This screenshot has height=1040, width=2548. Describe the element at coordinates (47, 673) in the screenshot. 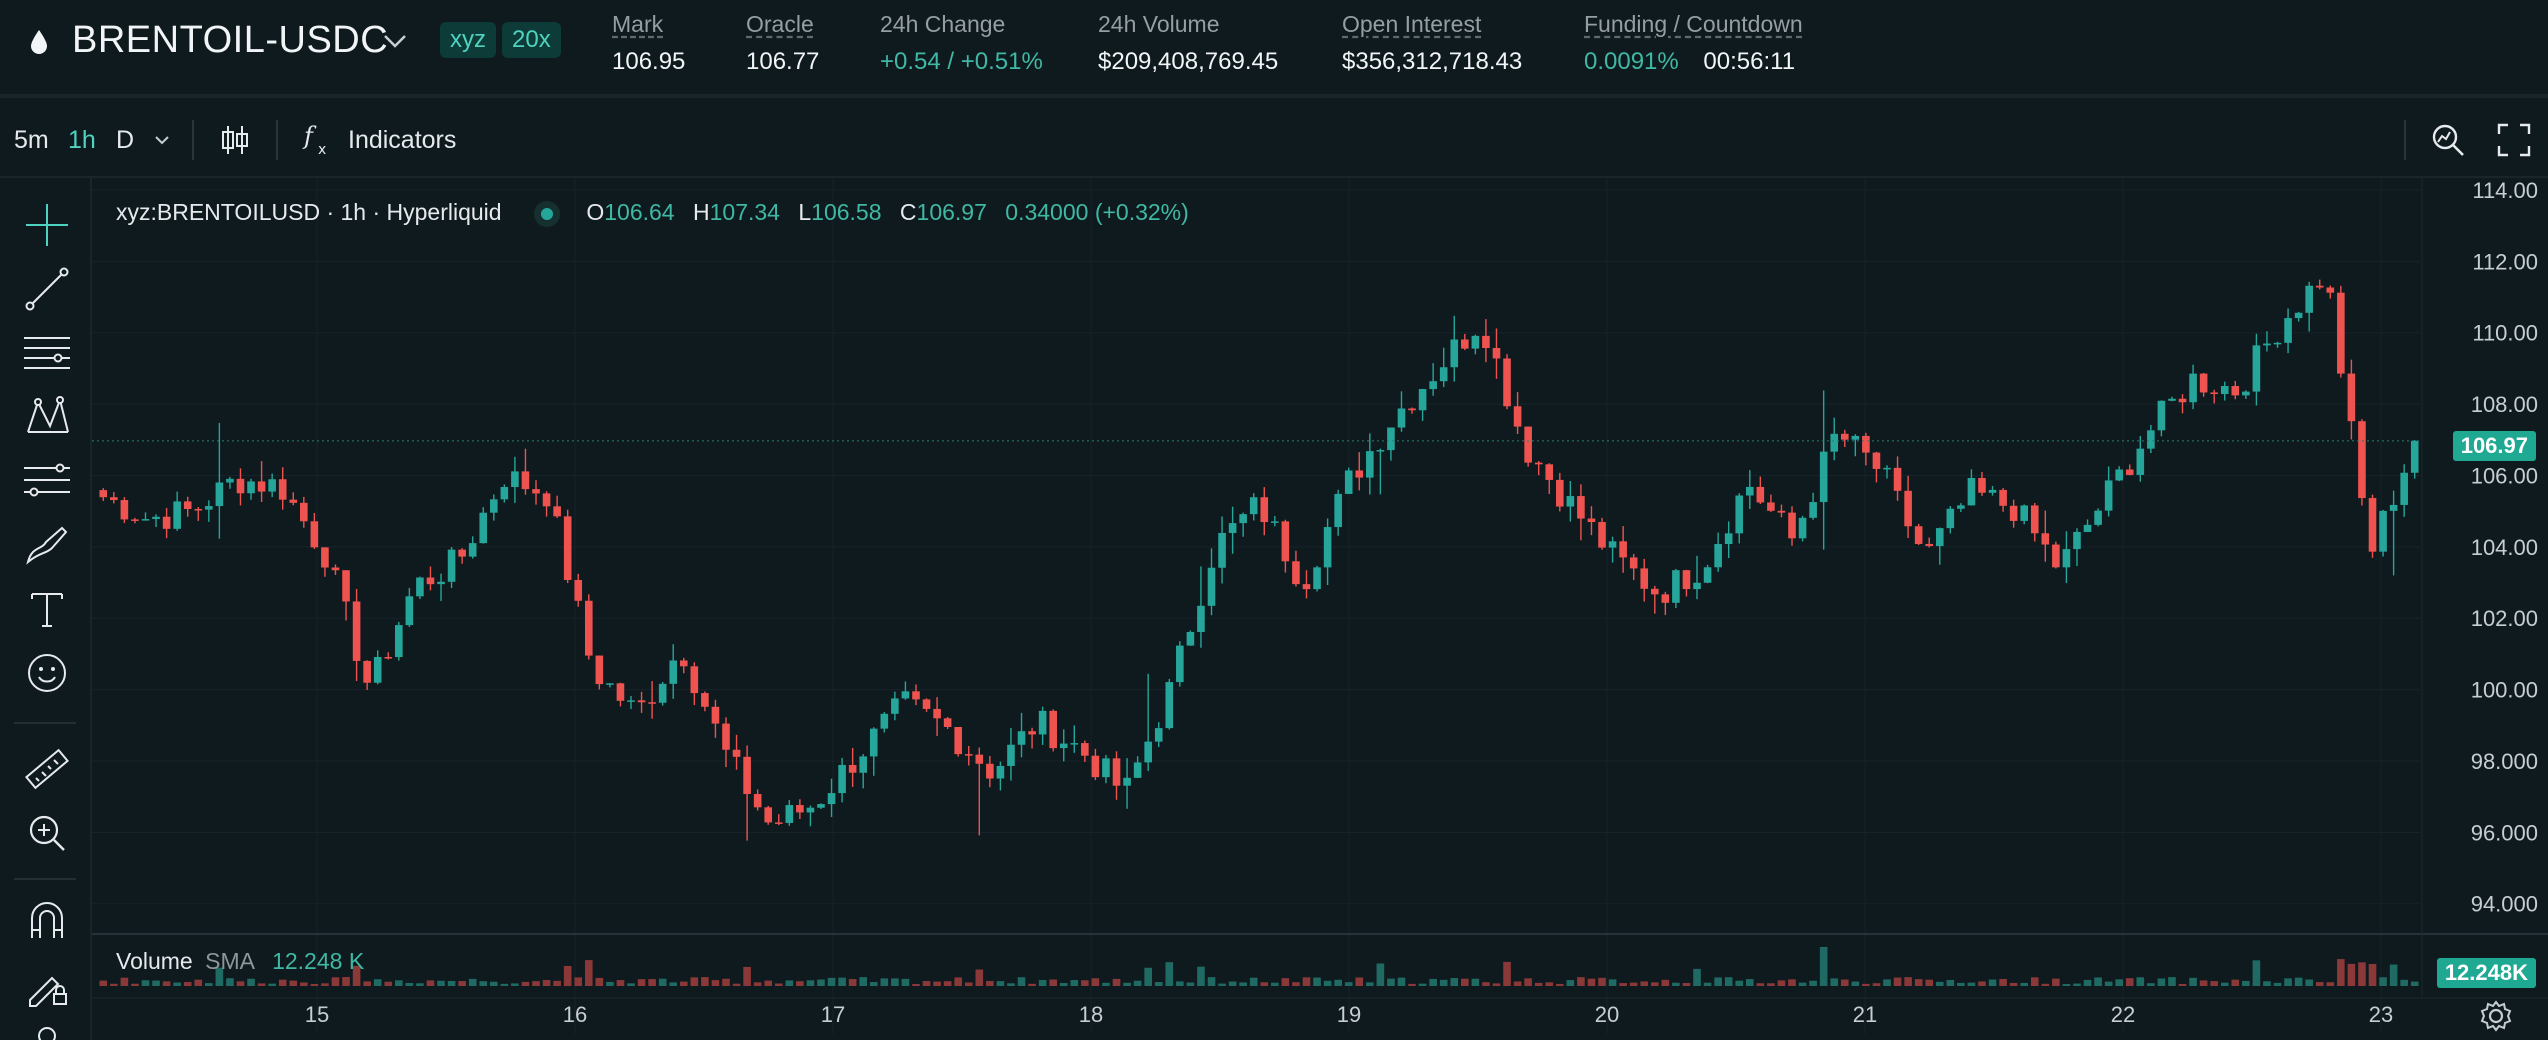

I see `emoji-icon` at that location.